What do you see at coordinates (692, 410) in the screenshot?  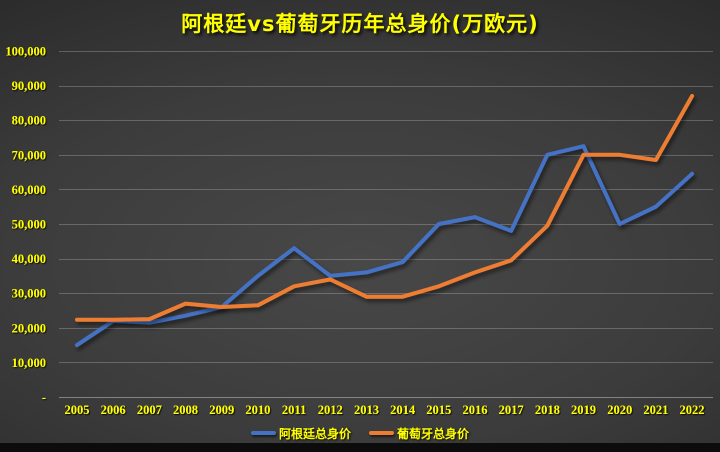 I see `x-tick-label-2022: 2022` at bounding box center [692, 410].